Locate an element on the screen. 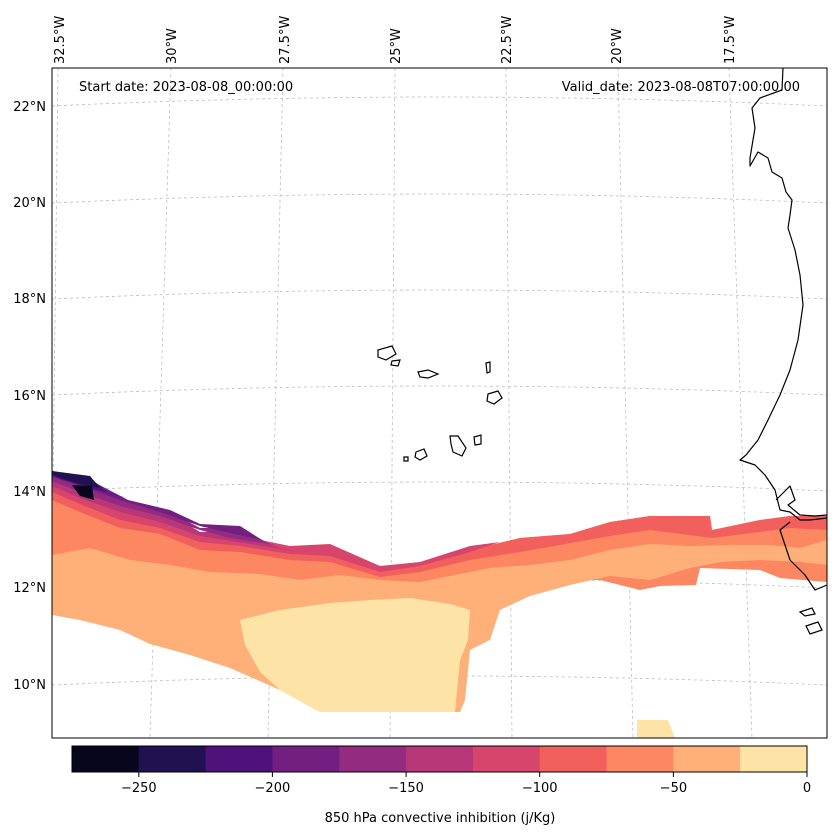 Image resolution: width=837 pixels, height=836 pixels. sao-vicente-island is located at coordinates (395, 363).